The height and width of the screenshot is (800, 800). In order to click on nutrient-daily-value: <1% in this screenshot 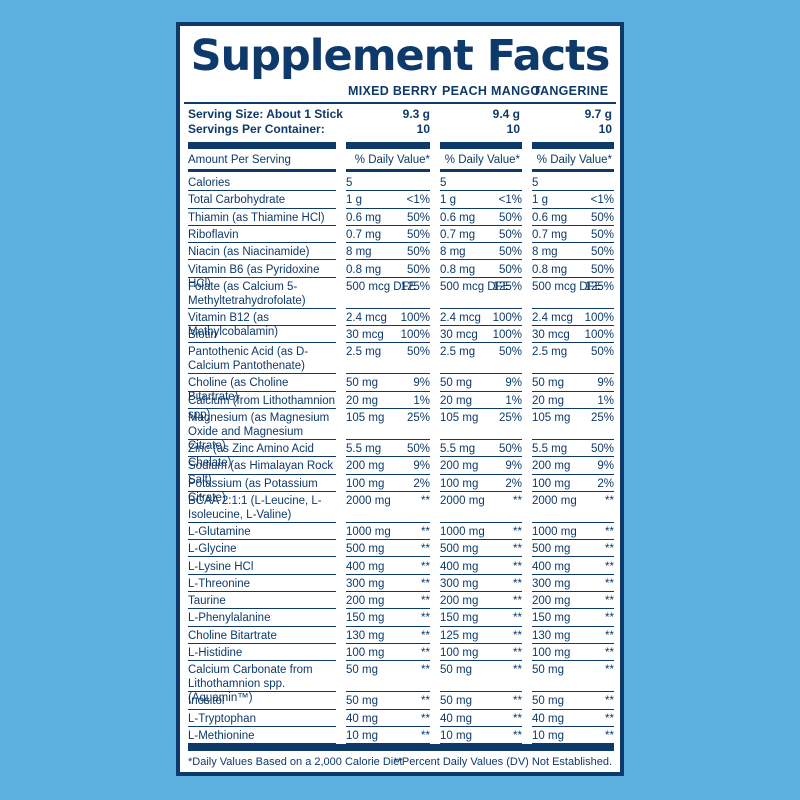, I will do `click(418, 200)`.